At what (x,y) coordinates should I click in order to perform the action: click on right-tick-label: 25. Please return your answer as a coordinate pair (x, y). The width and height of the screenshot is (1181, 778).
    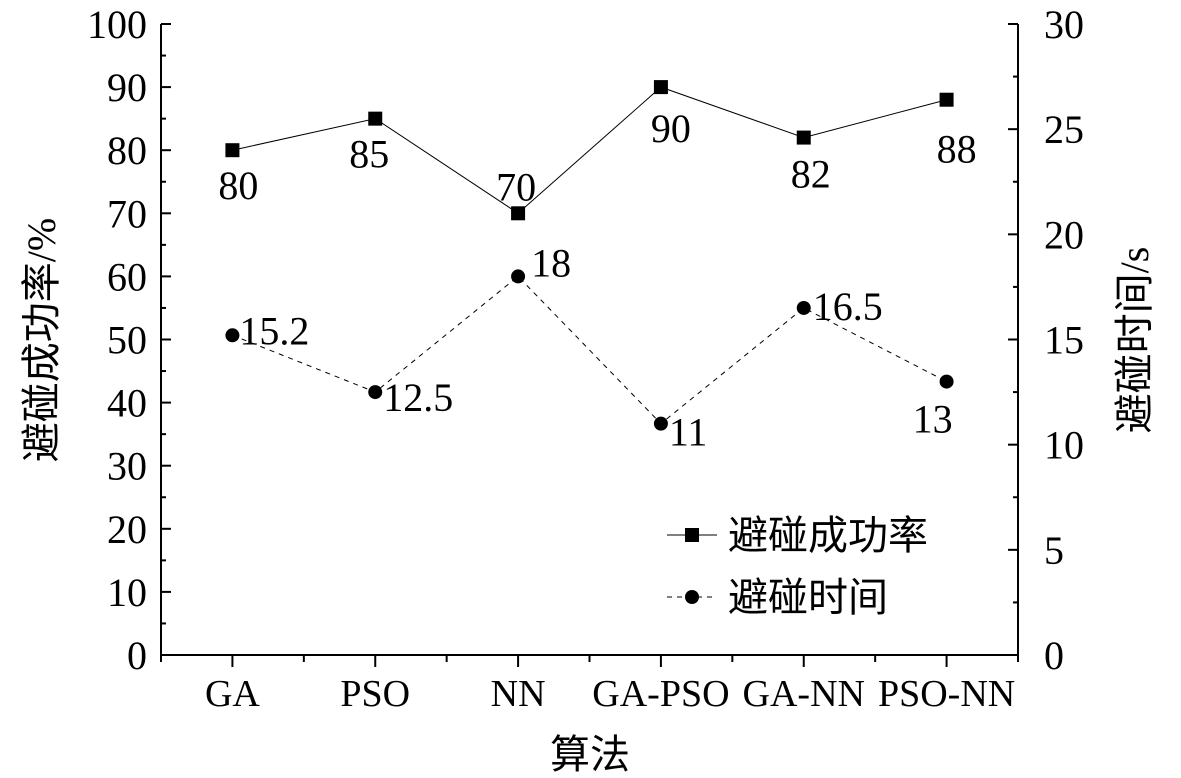
    Looking at the image, I should click on (1064, 129).